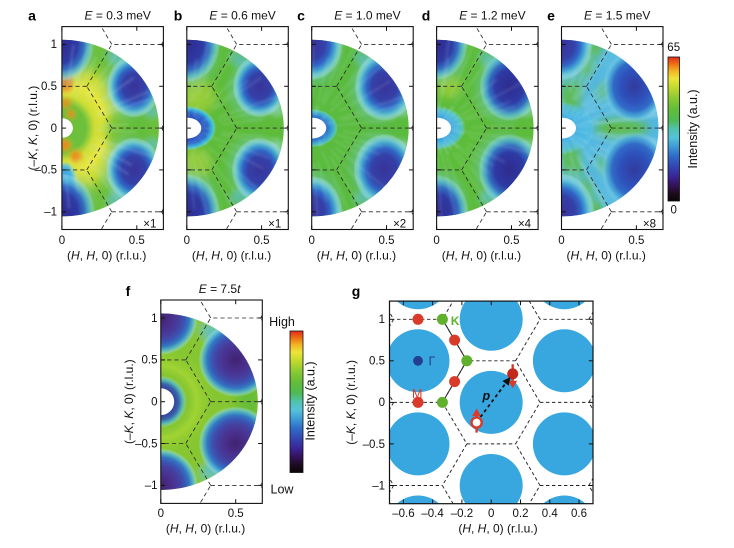 This screenshot has height=548, width=734. I want to click on svg-text: K, so click(455, 321).